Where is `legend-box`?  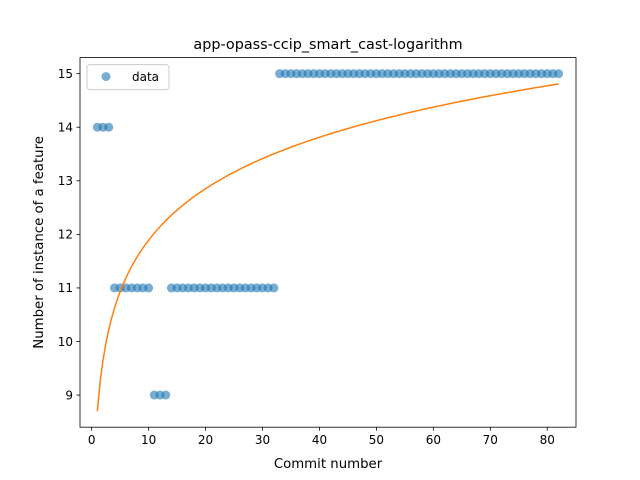 legend-box is located at coordinates (128, 77).